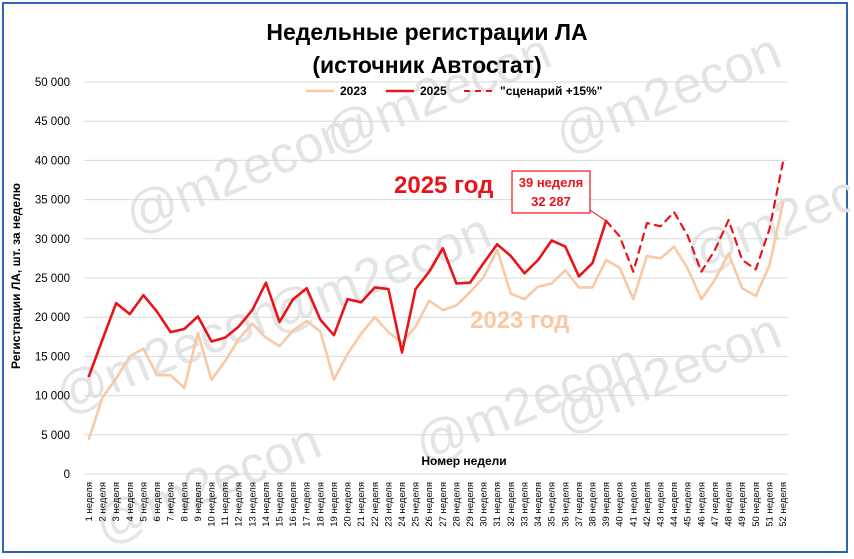 This screenshot has width=854, height=559. What do you see at coordinates (606, 504) in the screenshot?
I see `x-tick-label: 39 неделя` at bounding box center [606, 504].